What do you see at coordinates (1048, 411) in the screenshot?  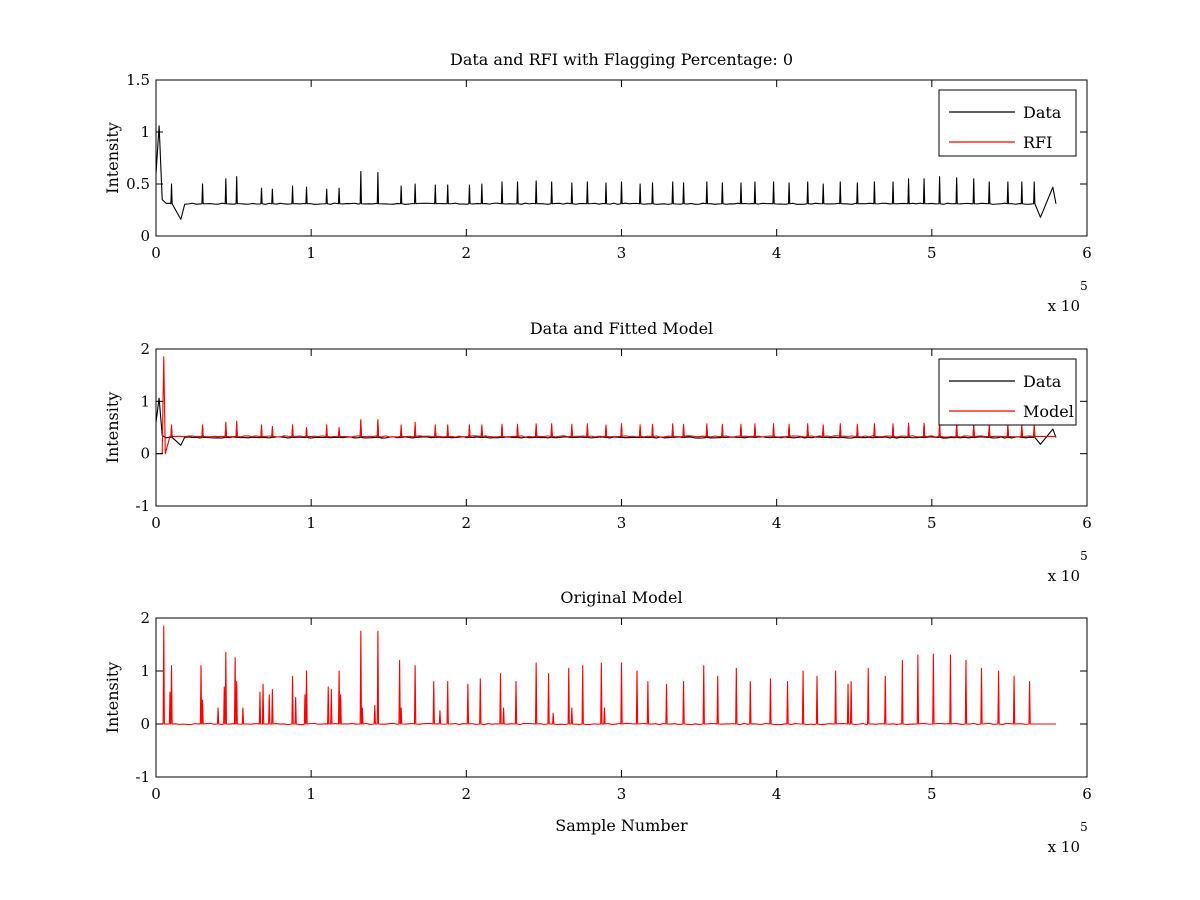 I see `legend-label-model: Model` at bounding box center [1048, 411].